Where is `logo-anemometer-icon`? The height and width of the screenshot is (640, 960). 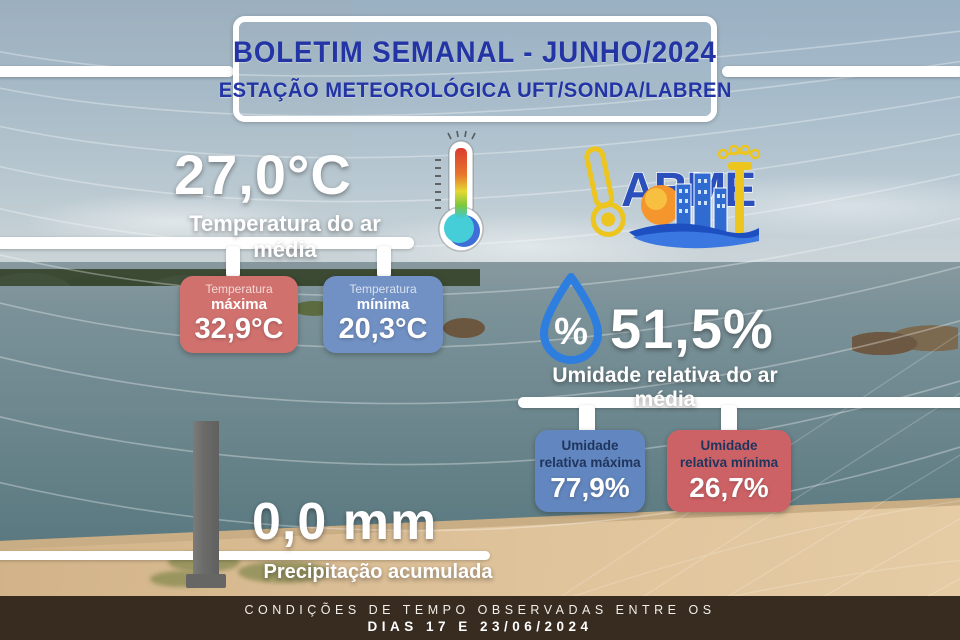 logo-anemometer-icon is located at coordinates (739, 189).